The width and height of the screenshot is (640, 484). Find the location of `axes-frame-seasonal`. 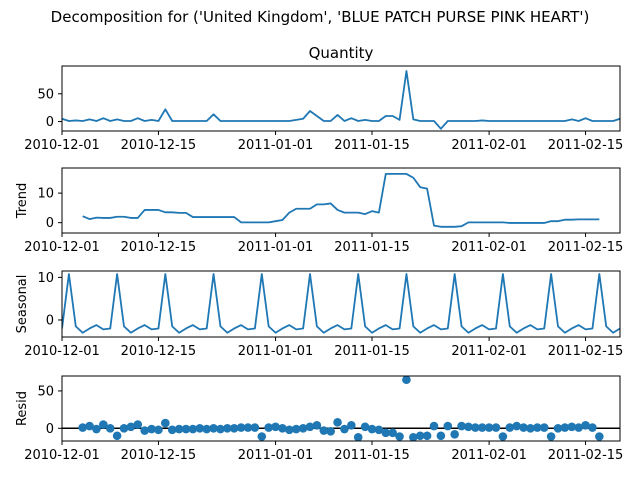

axes-frame-seasonal is located at coordinates (341, 304).